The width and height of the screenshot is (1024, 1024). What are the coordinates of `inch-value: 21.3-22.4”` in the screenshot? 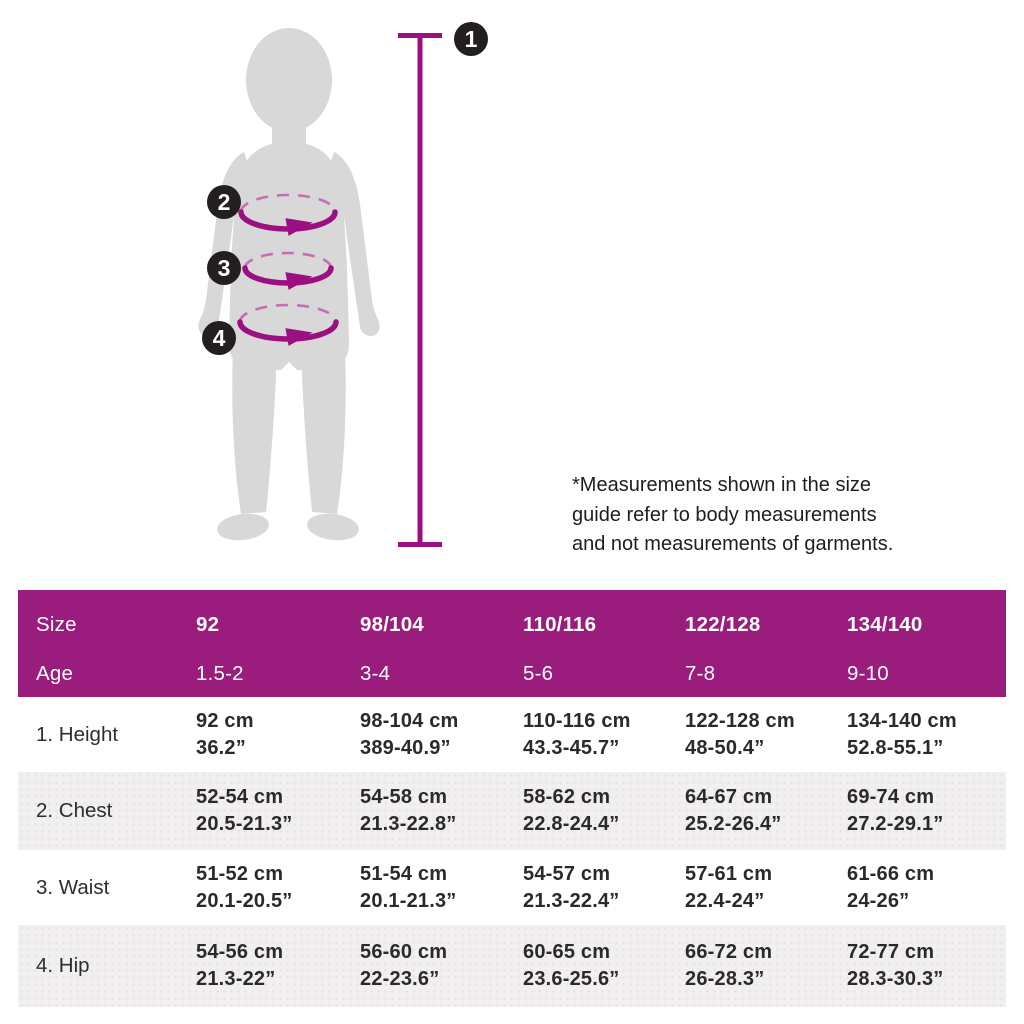 It's located at (571, 900).